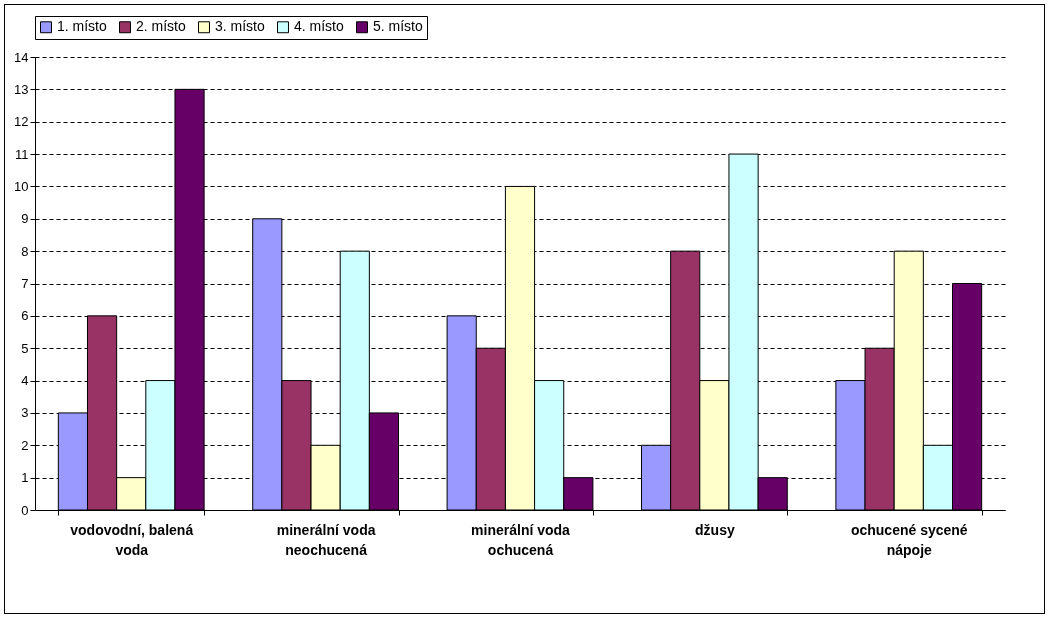 The width and height of the screenshot is (1051, 620). Describe the element at coordinates (319, 26) in the screenshot. I see `legend-label: 4. místo` at that location.